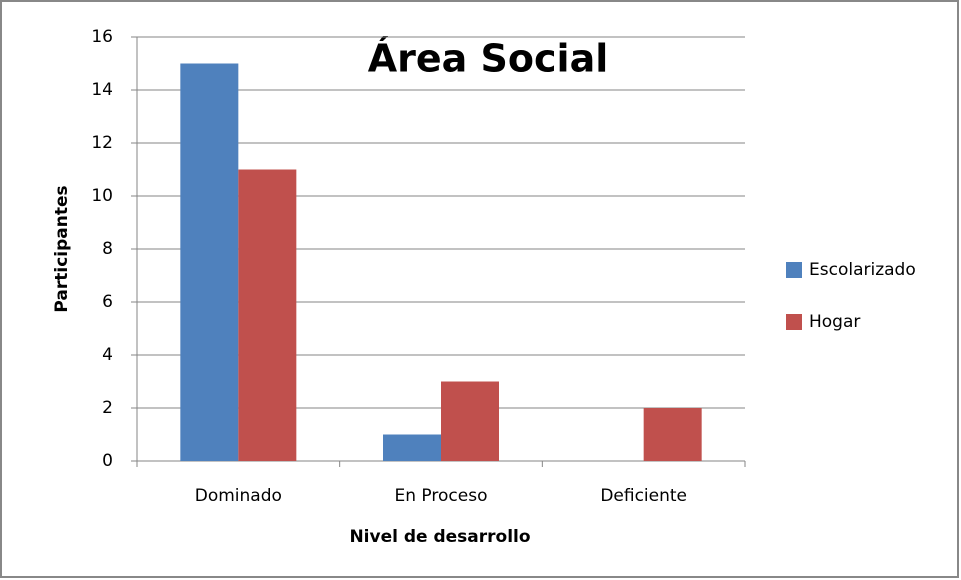 The image size is (961, 580). I want to click on y-axis-label: Participantes, so click(62, 248).